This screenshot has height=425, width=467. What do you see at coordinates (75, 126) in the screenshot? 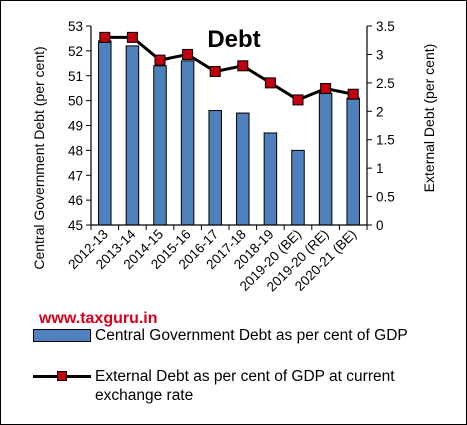
I see `y-left-tick-label: 49` at bounding box center [75, 126].